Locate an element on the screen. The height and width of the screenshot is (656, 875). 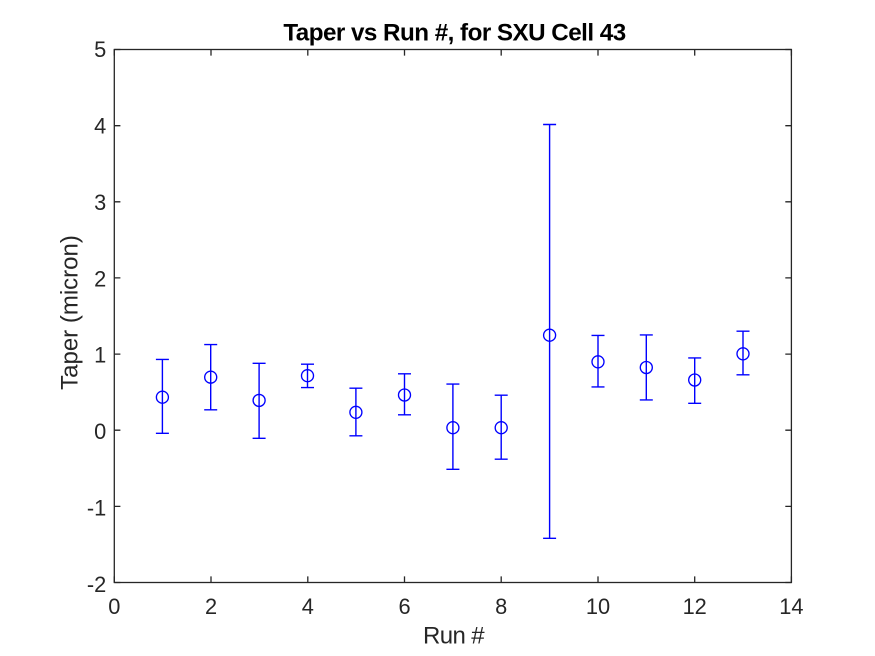
svg-text: Run # is located at coordinates (454, 636).